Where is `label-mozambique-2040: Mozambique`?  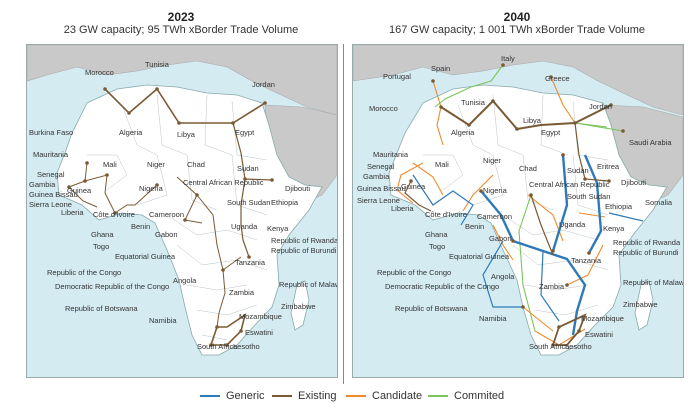
label-mozambique-2040: Mozambique is located at coordinates (602, 318).